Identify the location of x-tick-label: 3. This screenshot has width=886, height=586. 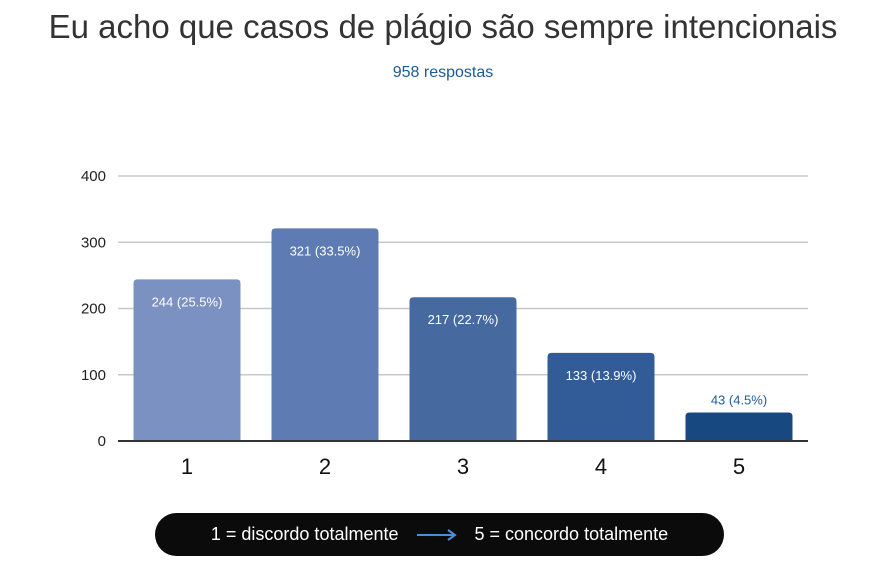
(463, 466).